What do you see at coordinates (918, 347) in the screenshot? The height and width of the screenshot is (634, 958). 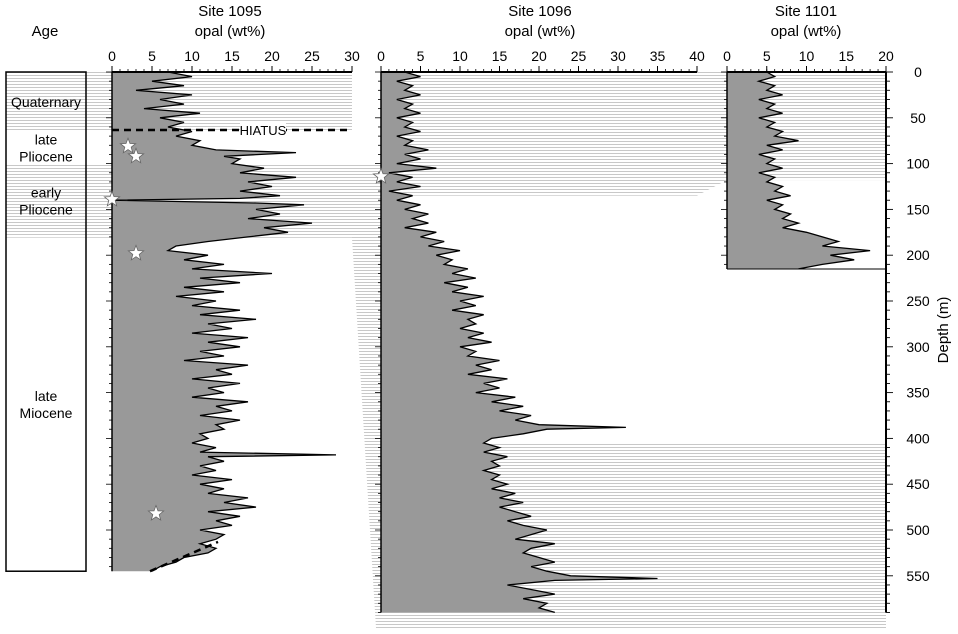 I see `y-tick-label: 300` at bounding box center [918, 347].